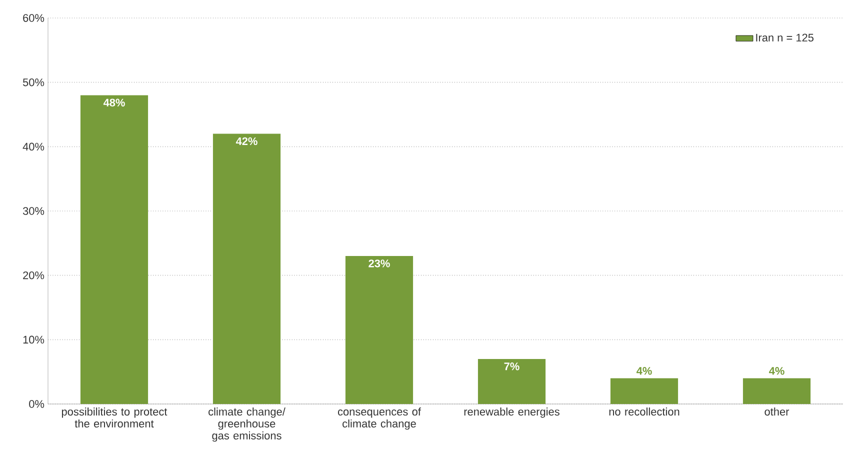 The width and height of the screenshot is (847, 469). What do you see at coordinates (33, 275) in the screenshot?
I see `y-tick-label: 20%` at bounding box center [33, 275].